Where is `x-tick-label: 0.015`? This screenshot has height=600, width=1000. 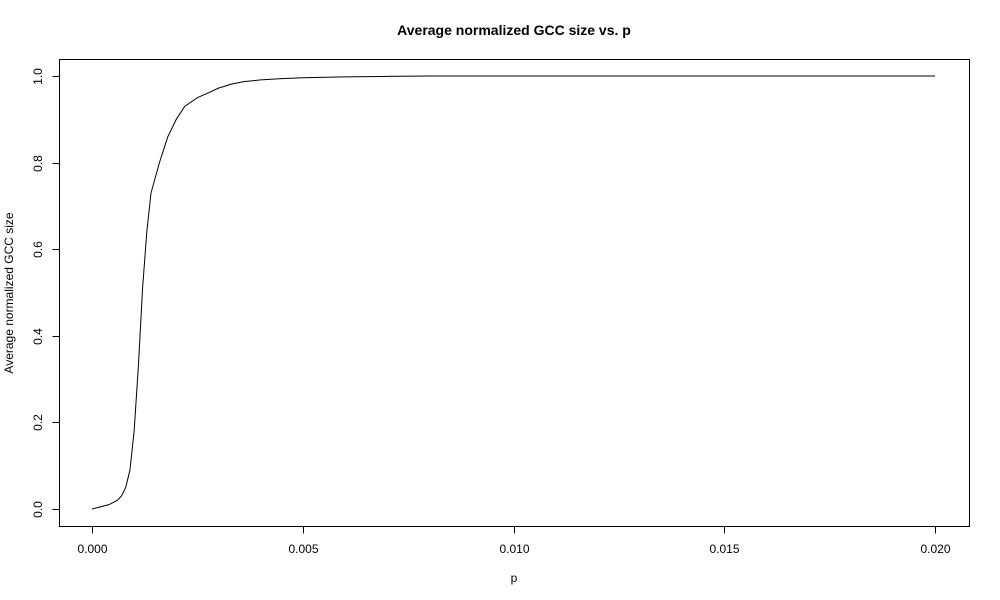
x-tick-label: 0.015 is located at coordinates (724, 549).